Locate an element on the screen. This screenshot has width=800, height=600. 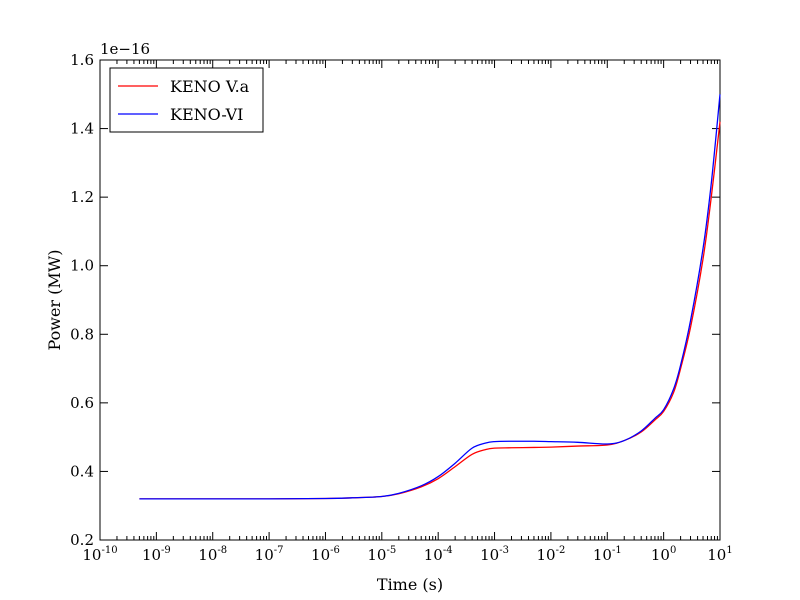
x-tick-label: 10⁻³ is located at coordinates (494, 554).